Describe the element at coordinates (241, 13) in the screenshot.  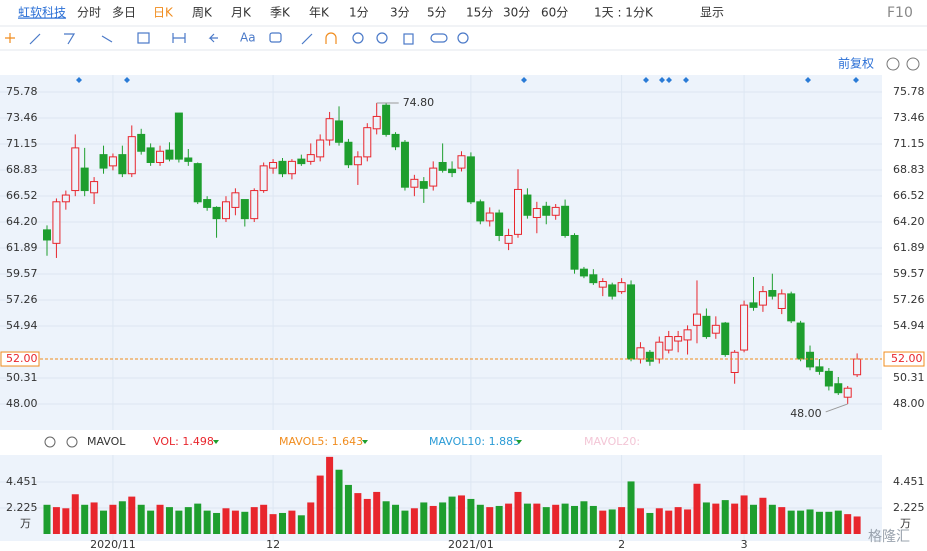
I see `period-tab: 月K` at that location.